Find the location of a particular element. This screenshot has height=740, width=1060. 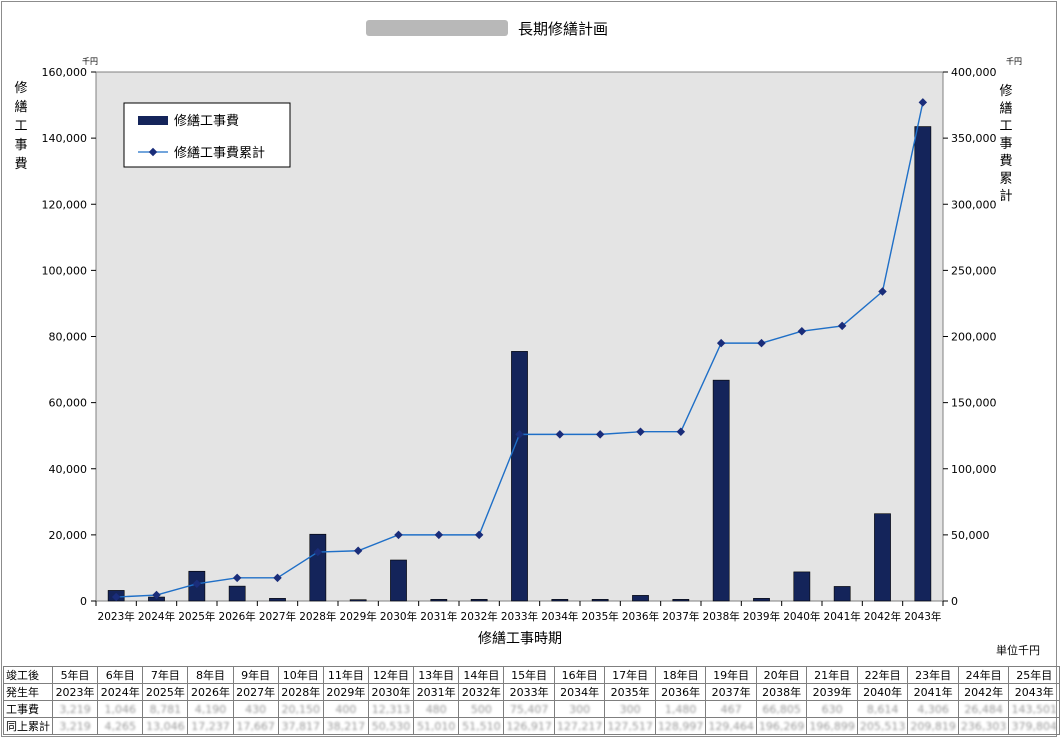

table-cell: 24年目 is located at coordinates (983, 675).